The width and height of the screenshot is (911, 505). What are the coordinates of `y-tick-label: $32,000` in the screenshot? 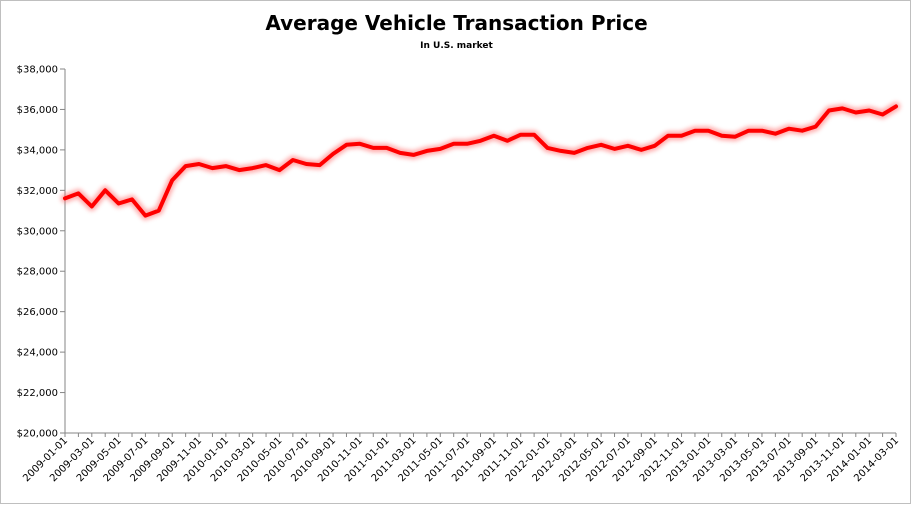 It's located at (37, 191).